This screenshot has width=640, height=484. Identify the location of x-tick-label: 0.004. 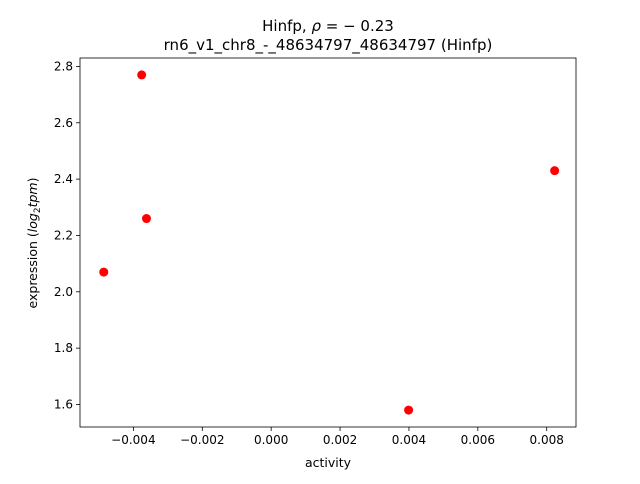
(409, 440).